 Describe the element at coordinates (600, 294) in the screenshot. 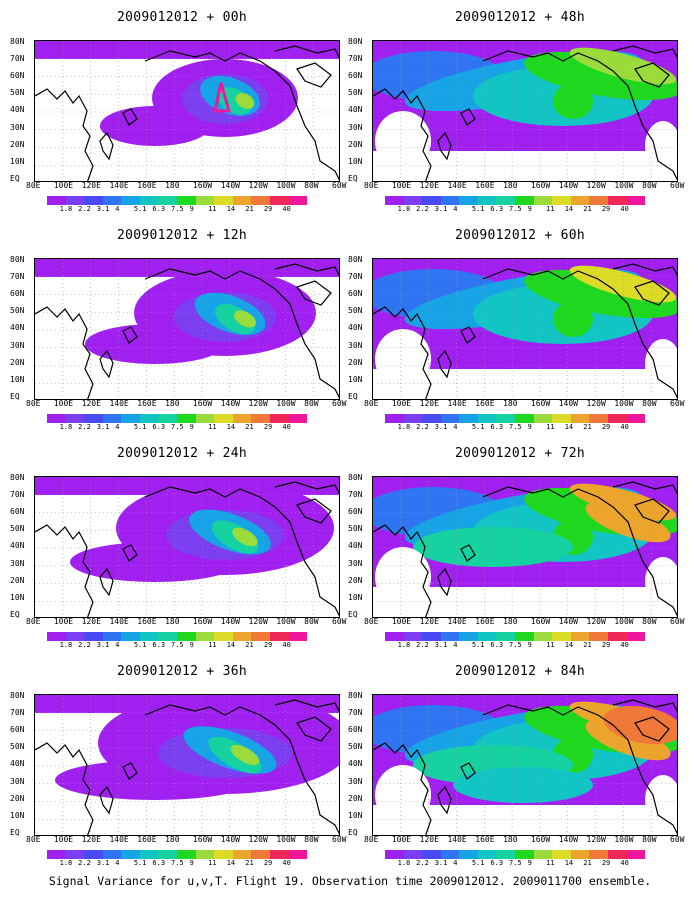

I see `variance-region` at that location.